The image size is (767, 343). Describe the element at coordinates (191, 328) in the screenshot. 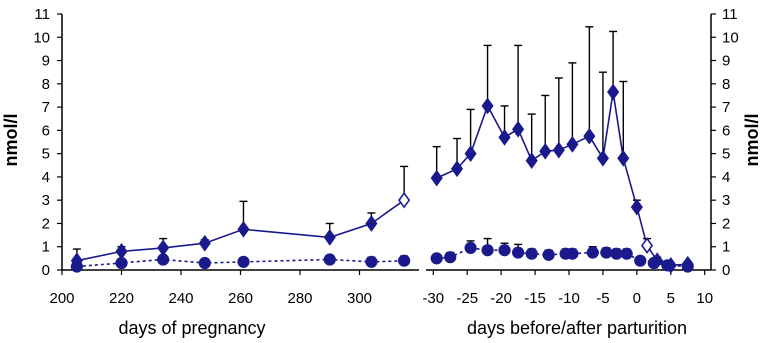

I see `left-x-axis-label: days of pregnancy` at that location.